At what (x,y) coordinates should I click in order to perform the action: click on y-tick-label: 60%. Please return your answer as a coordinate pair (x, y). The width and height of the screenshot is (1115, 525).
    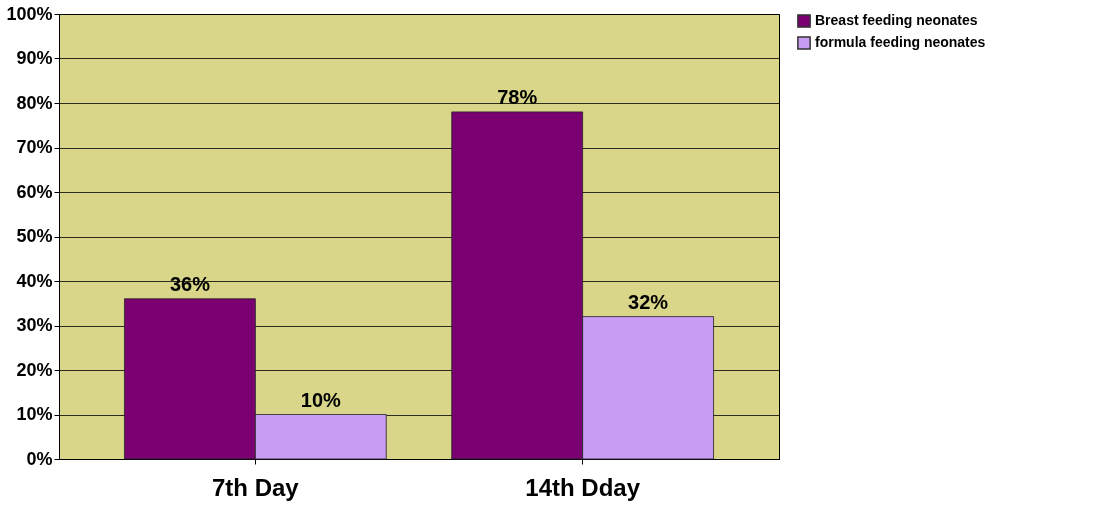
    Looking at the image, I should click on (34, 191).